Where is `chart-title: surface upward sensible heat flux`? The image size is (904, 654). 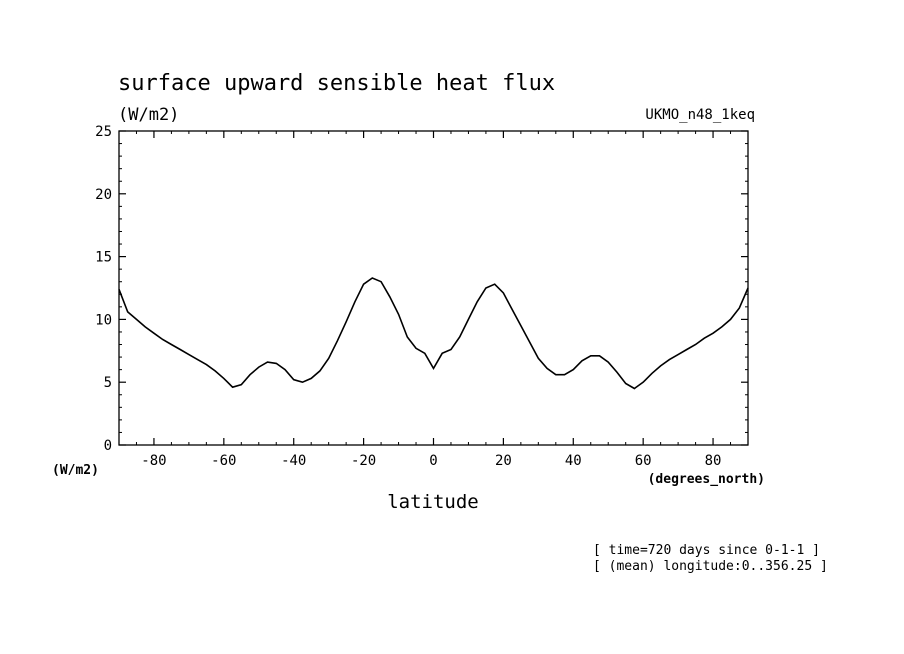
chart-title: surface upward sensible heat flux is located at coordinates (336, 83).